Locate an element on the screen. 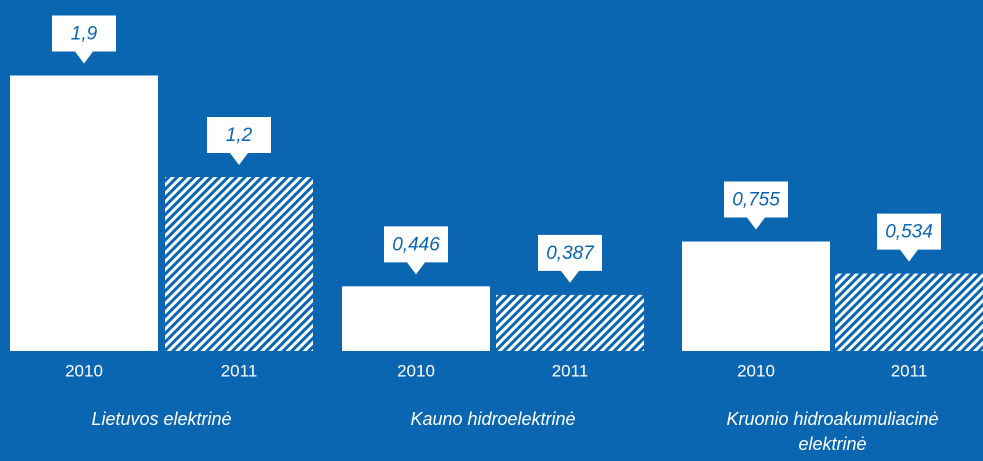 The height and width of the screenshot is (461, 983). value-label: 0,446 is located at coordinates (416, 244).